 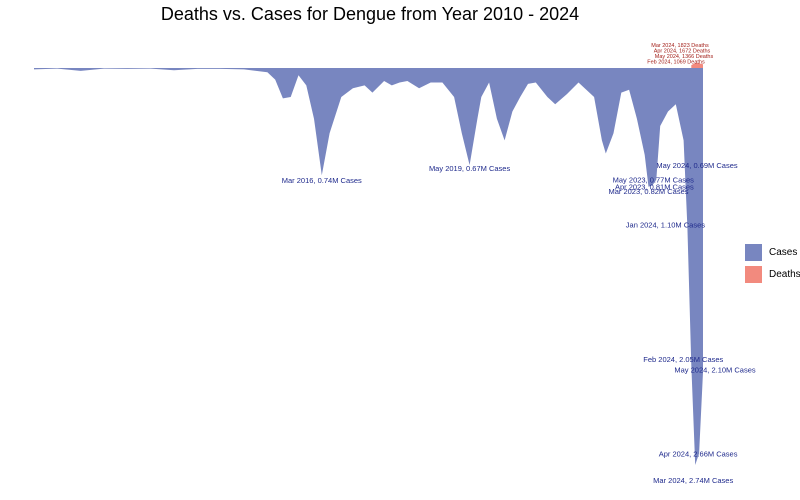 What do you see at coordinates (698, 453) in the screenshot?
I see `case-annotation-9: Apr 2024, 2.66M Cases` at bounding box center [698, 453].